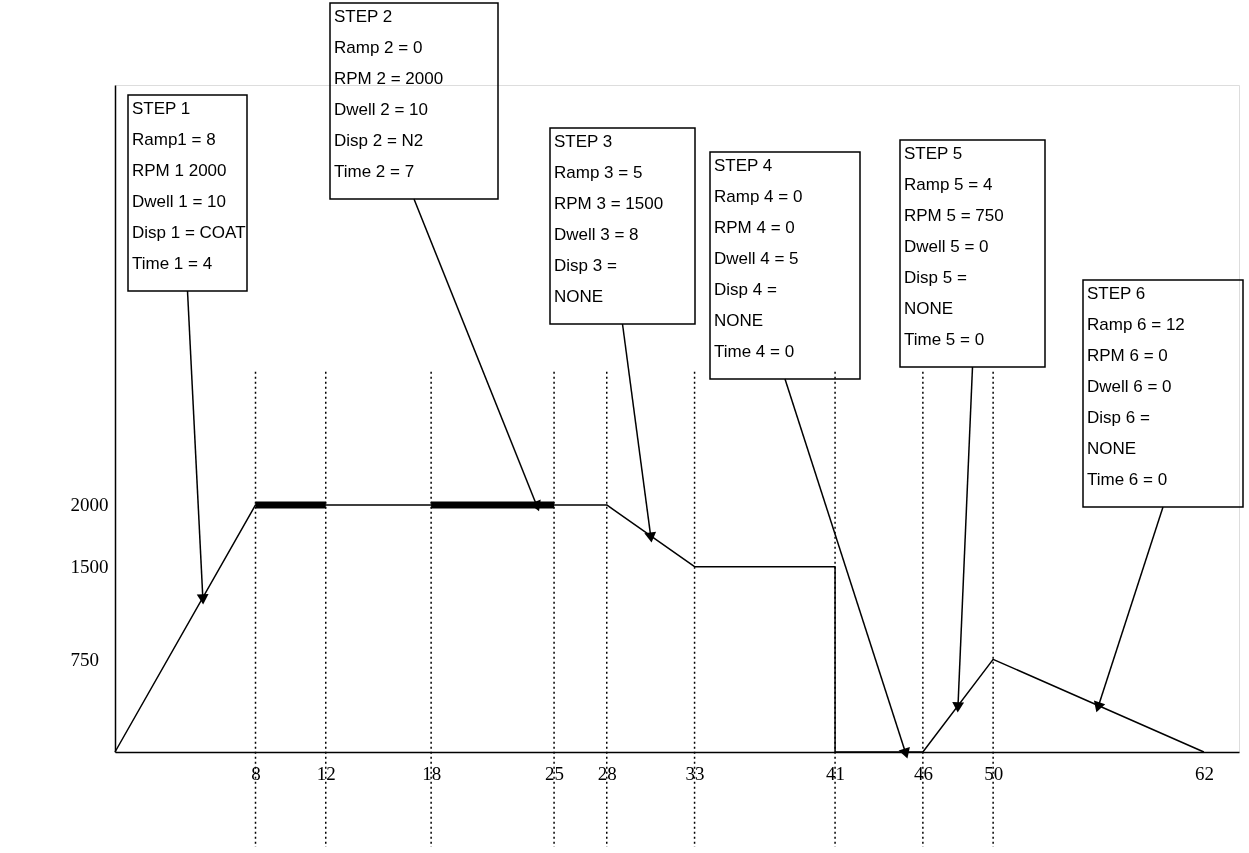  What do you see at coordinates (432, 773) in the screenshot?
I see `x-tick-label: 18` at bounding box center [432, 773].